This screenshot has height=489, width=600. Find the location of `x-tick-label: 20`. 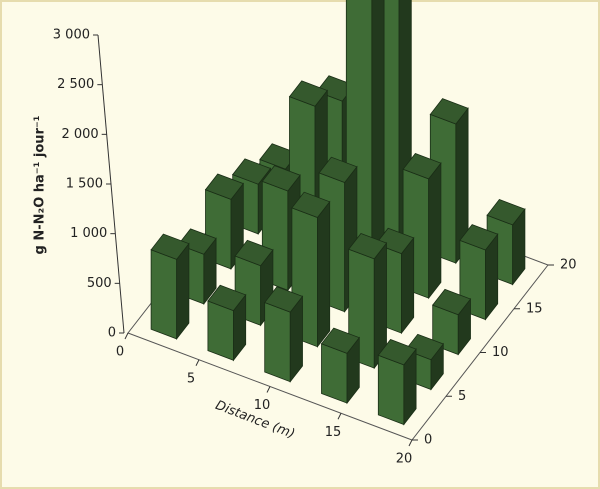

x-tick-label: 20 is located at coordinates (404, 459).